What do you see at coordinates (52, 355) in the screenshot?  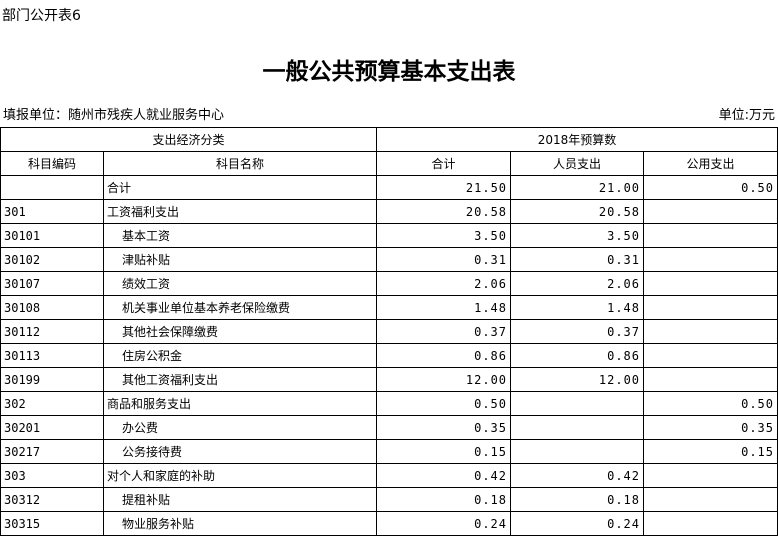 I see `cell-code: 30113` at bounding box center [52, 355].